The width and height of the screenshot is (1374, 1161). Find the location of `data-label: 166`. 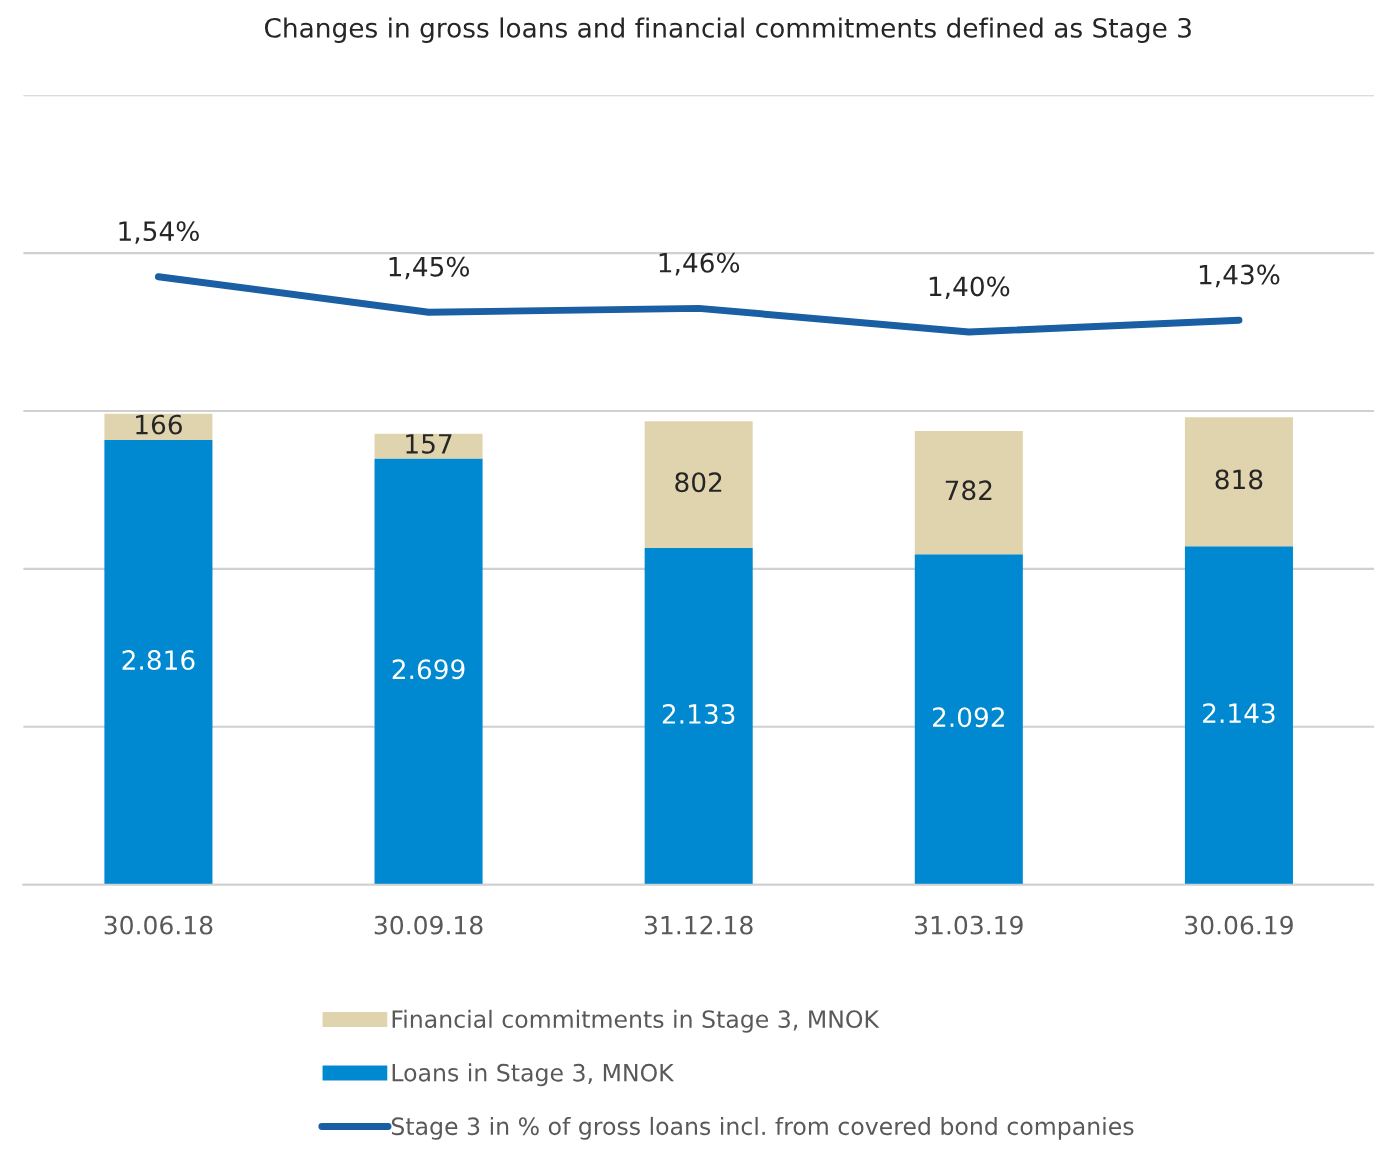

data-label: 166 is located at coordinates (159, 424).